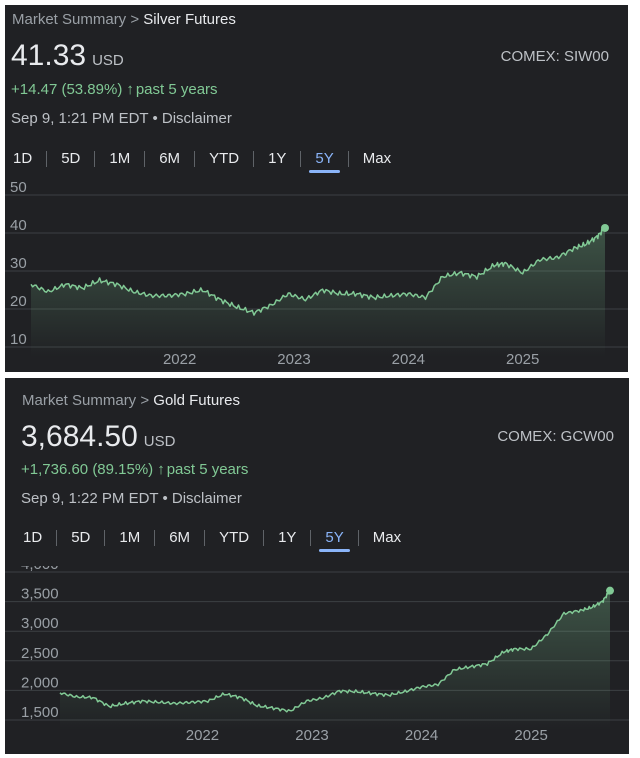 The height and width of the screenshot is (758, 640). Describe the element at coordinates (554, 56) in the screenshot. I see `exchange-symbol: COMEX: SIW00` at that location.